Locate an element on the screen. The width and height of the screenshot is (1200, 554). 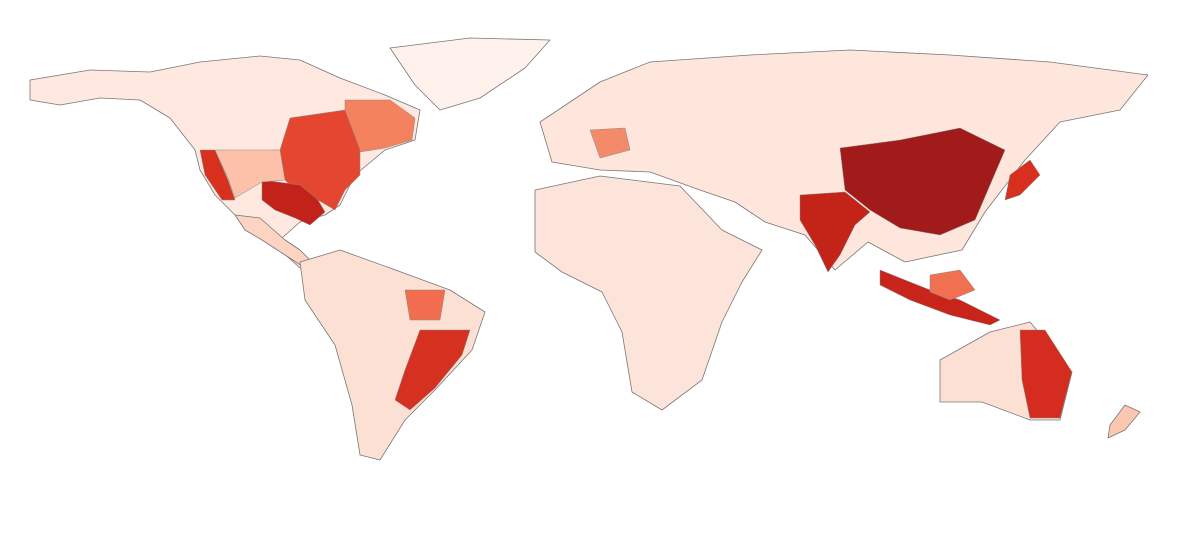
new-zealand is located at coordinates (1124, 421).